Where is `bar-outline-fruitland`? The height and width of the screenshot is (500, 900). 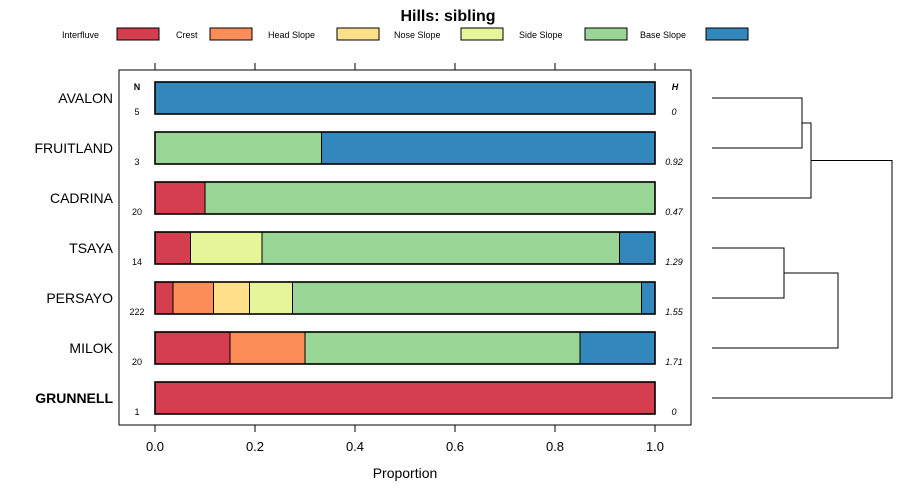 bar-outline-fruitland is located at coordinates (405, 148).